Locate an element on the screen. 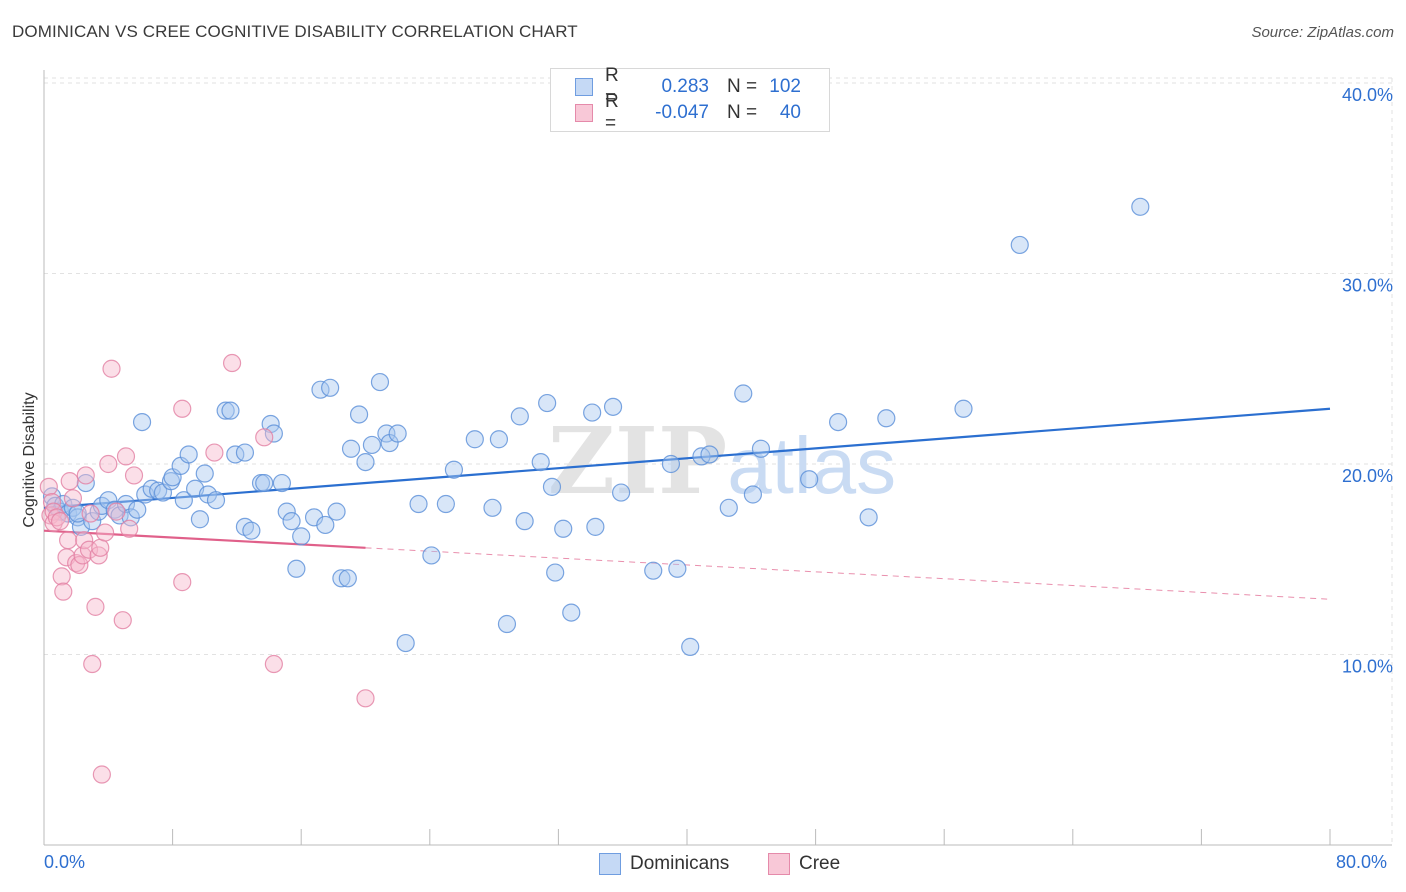 Image resolution: width=1406 pixels, height=892 pixels. legend-row-cree: R = -0.047 N = 40 is located at coordinates (688, 112).